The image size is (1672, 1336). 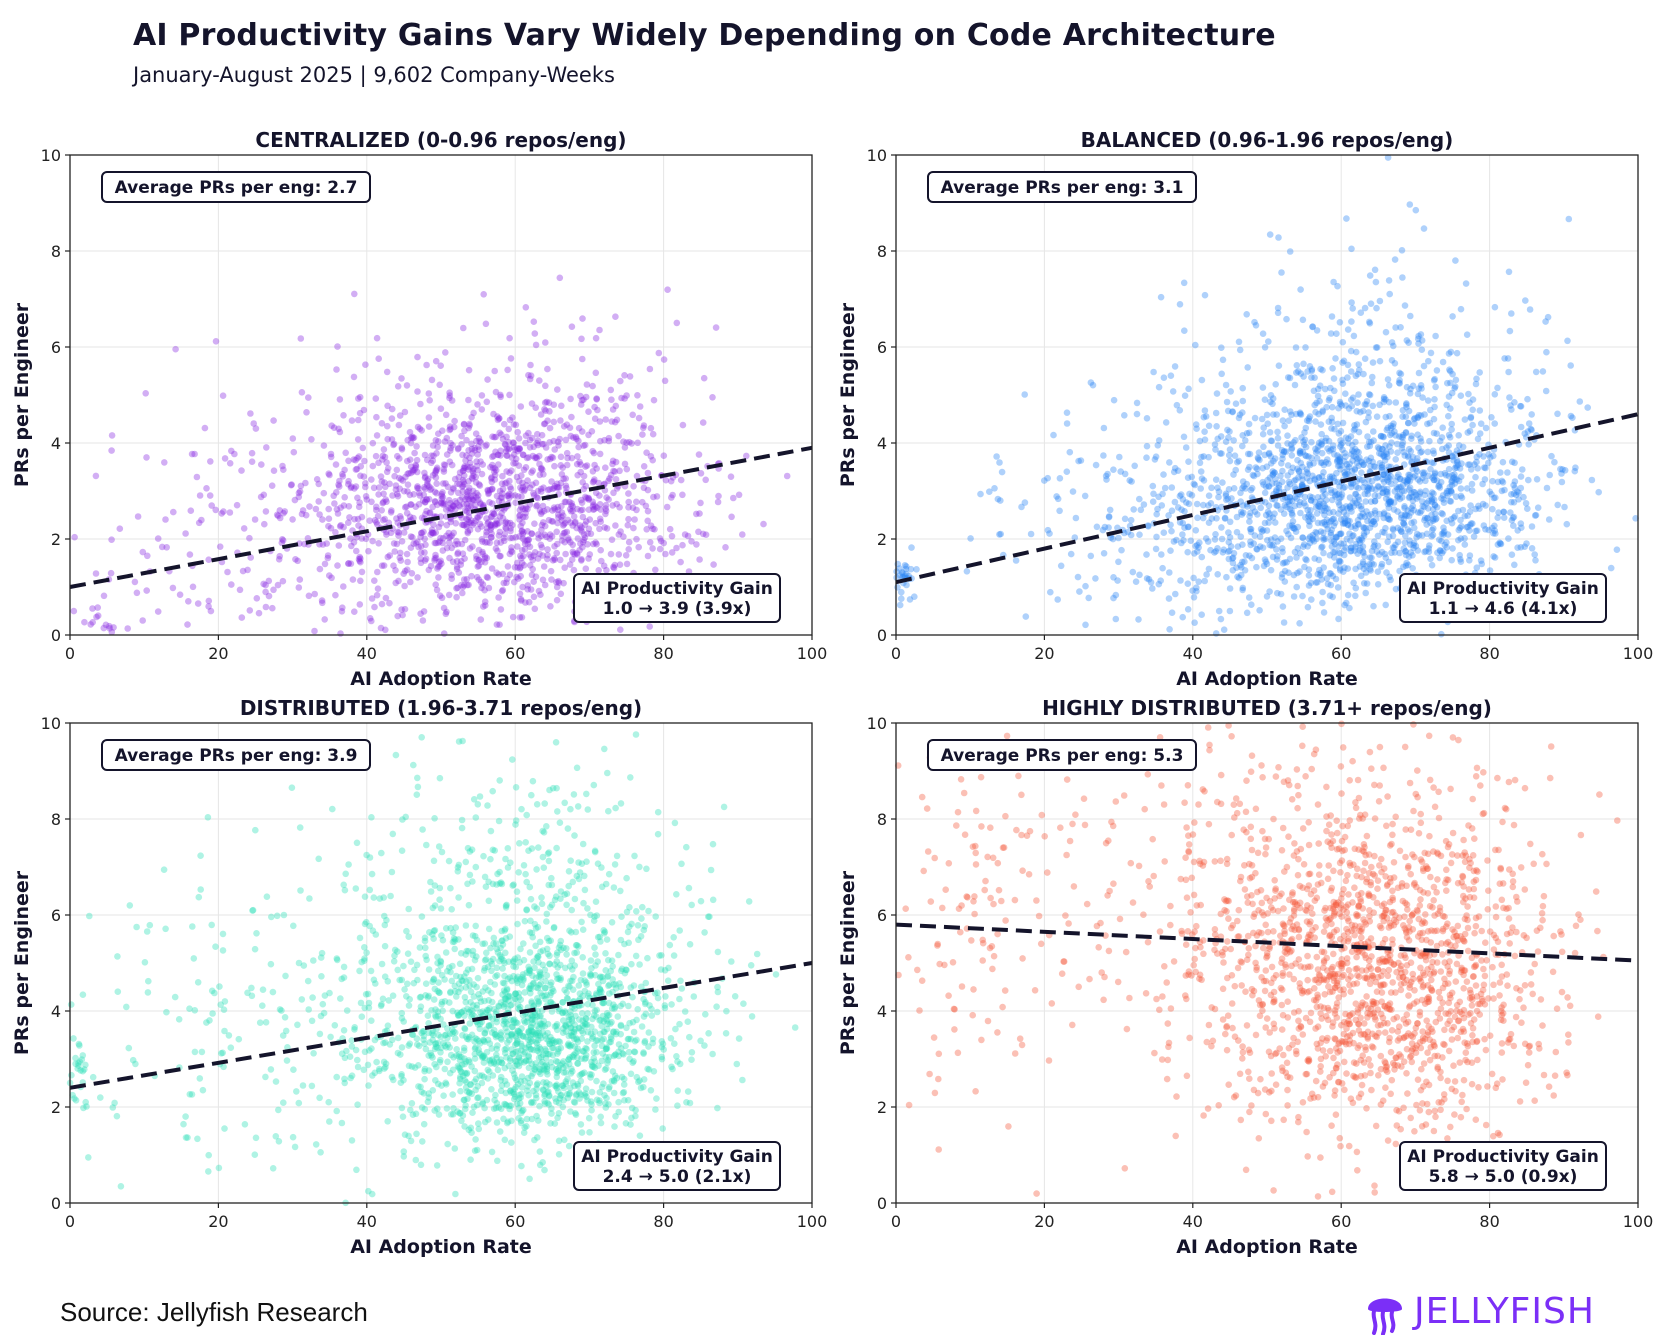 I want to click on chart-title: BALANCED (0.96-1.96 repos/eng), so click(x=1267, y=140).